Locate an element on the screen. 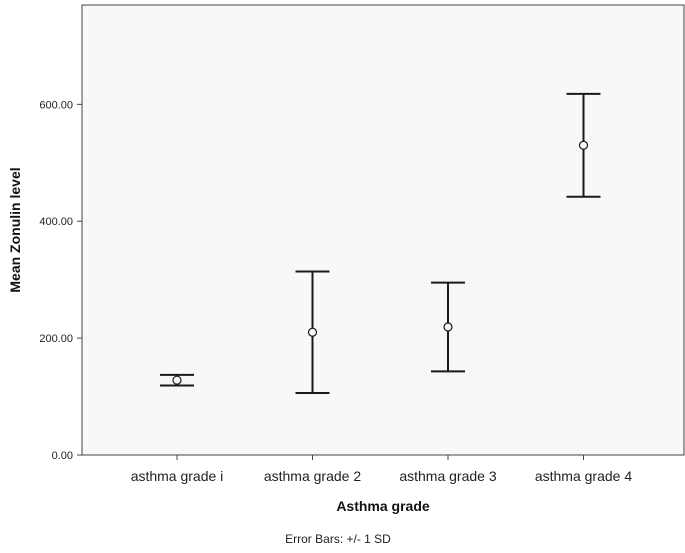  y-axis: 0.00 200.00 400.00 600.00 is located at coordinates (60, 280).